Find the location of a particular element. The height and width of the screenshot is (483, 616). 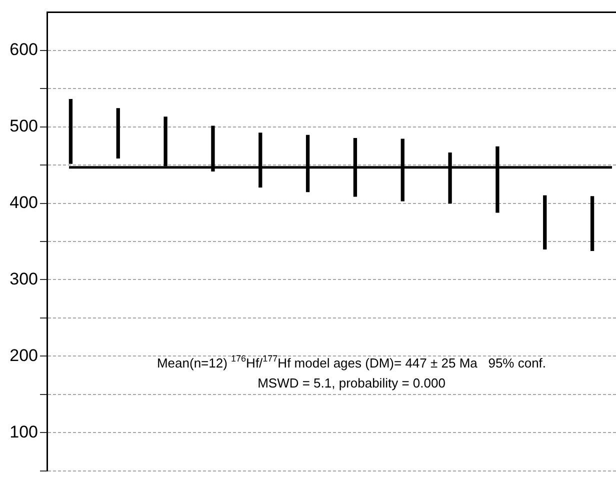

y-tick-label: 300 is located at coordinates (24, 278).